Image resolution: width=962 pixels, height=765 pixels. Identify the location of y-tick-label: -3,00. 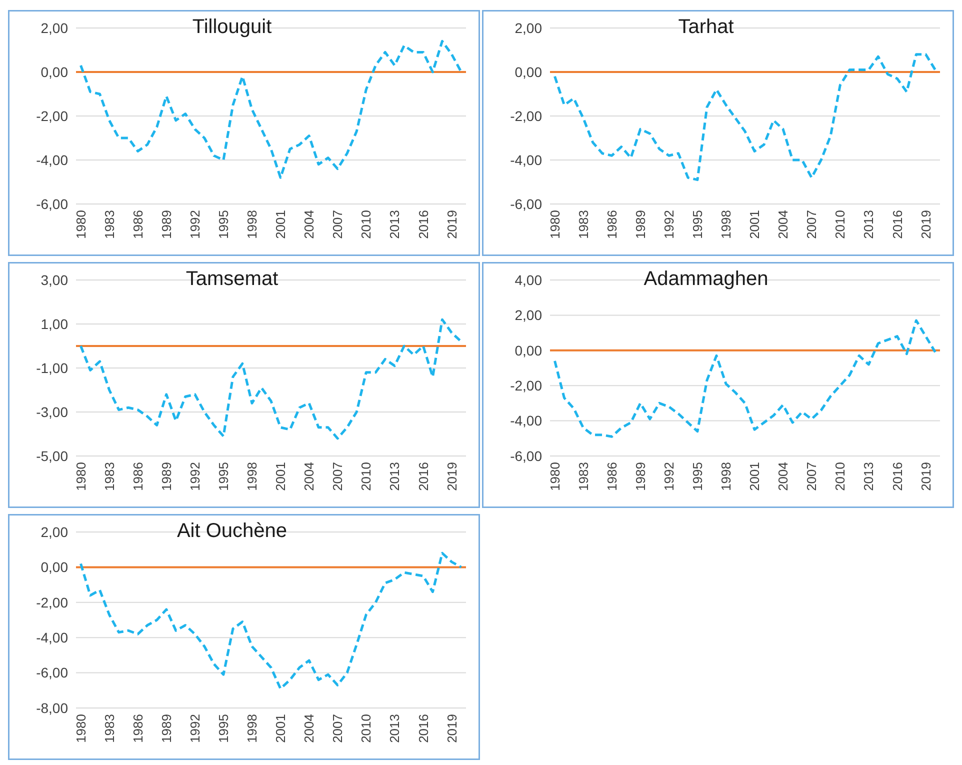
(52, 412).